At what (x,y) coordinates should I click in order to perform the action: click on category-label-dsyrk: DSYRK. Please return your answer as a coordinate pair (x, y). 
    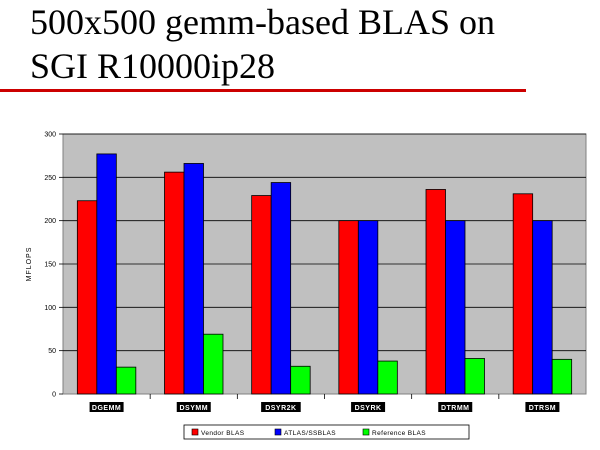
    Looking at the image, I should click on (368, 408).